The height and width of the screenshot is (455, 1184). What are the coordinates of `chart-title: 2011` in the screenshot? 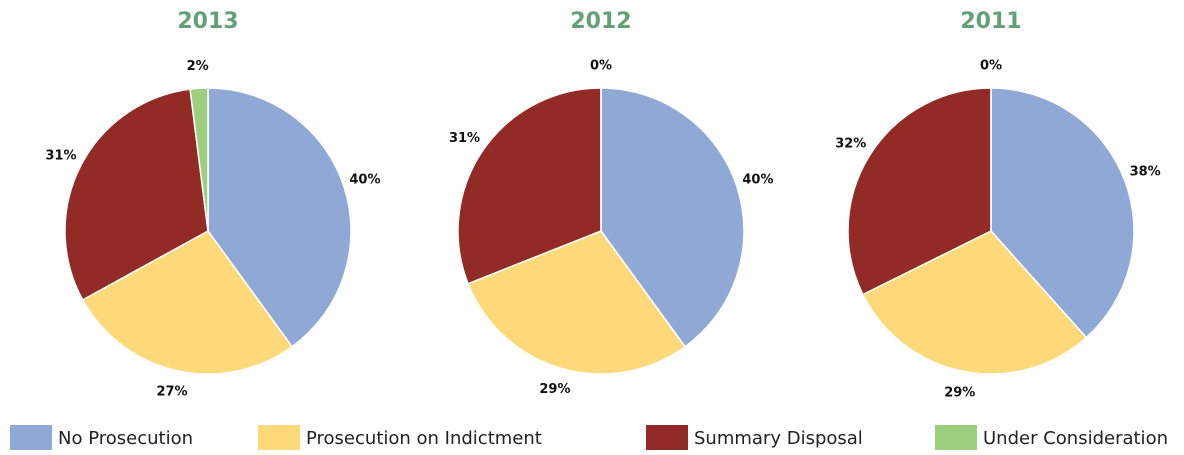 It's located at (990, 21).